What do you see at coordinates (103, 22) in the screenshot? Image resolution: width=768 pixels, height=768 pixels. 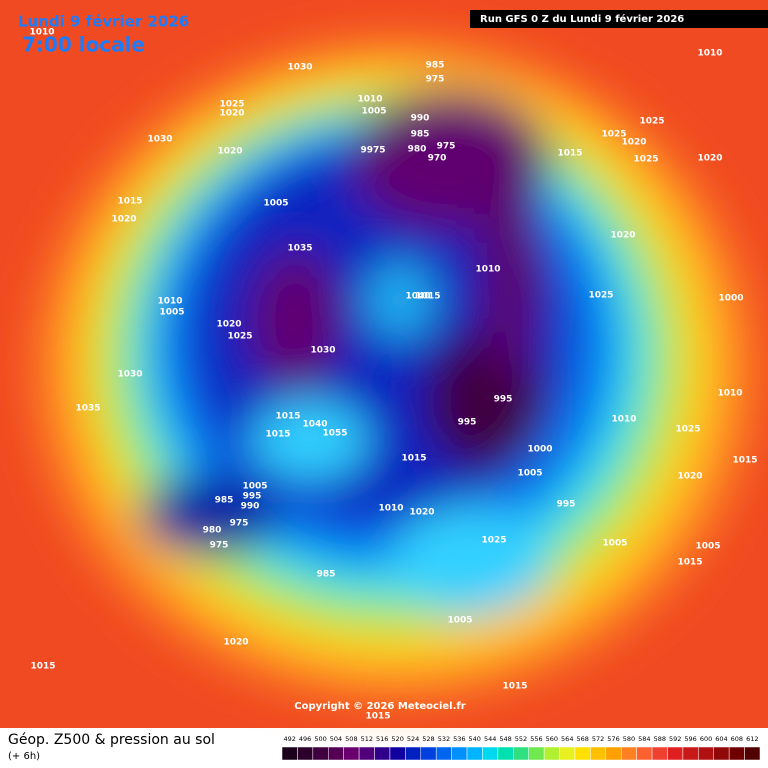 I see `date: Lundi 9 février 2026` at bounding box center [103, 22].